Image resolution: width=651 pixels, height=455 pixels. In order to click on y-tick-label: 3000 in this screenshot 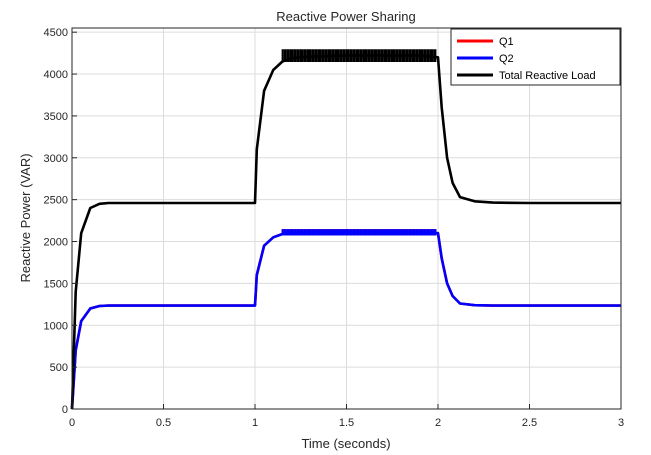, I will do `click(56, 159)`.